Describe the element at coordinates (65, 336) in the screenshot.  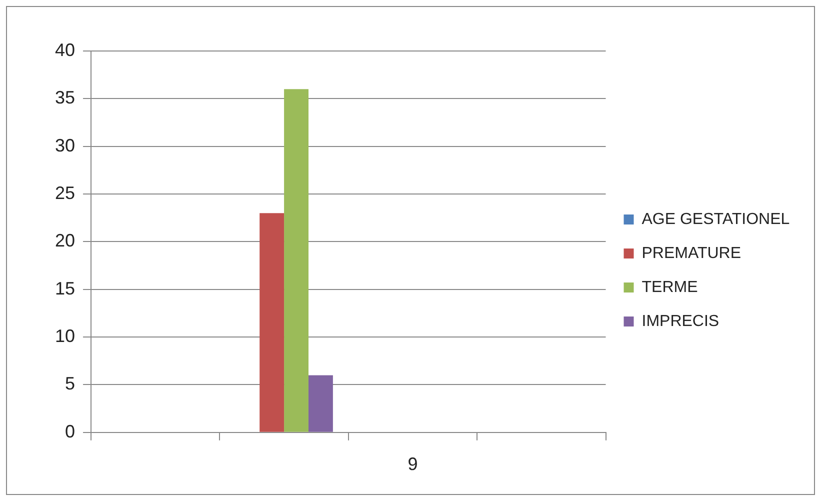
I see `y-tick-label: 10` at that location.